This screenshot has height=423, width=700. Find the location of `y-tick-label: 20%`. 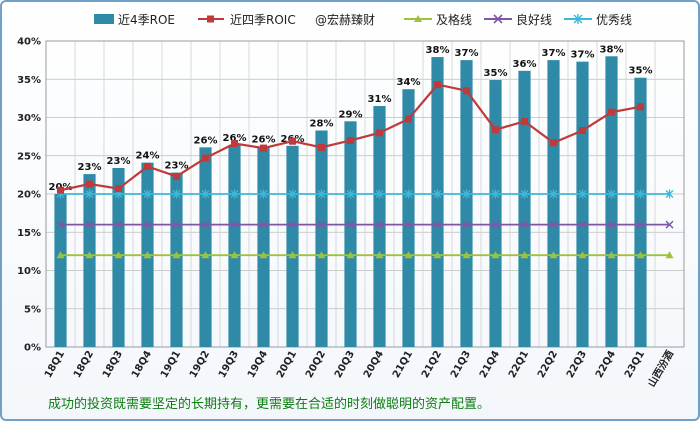

y-tick-label: 20% is located at coordinates (29, 195).